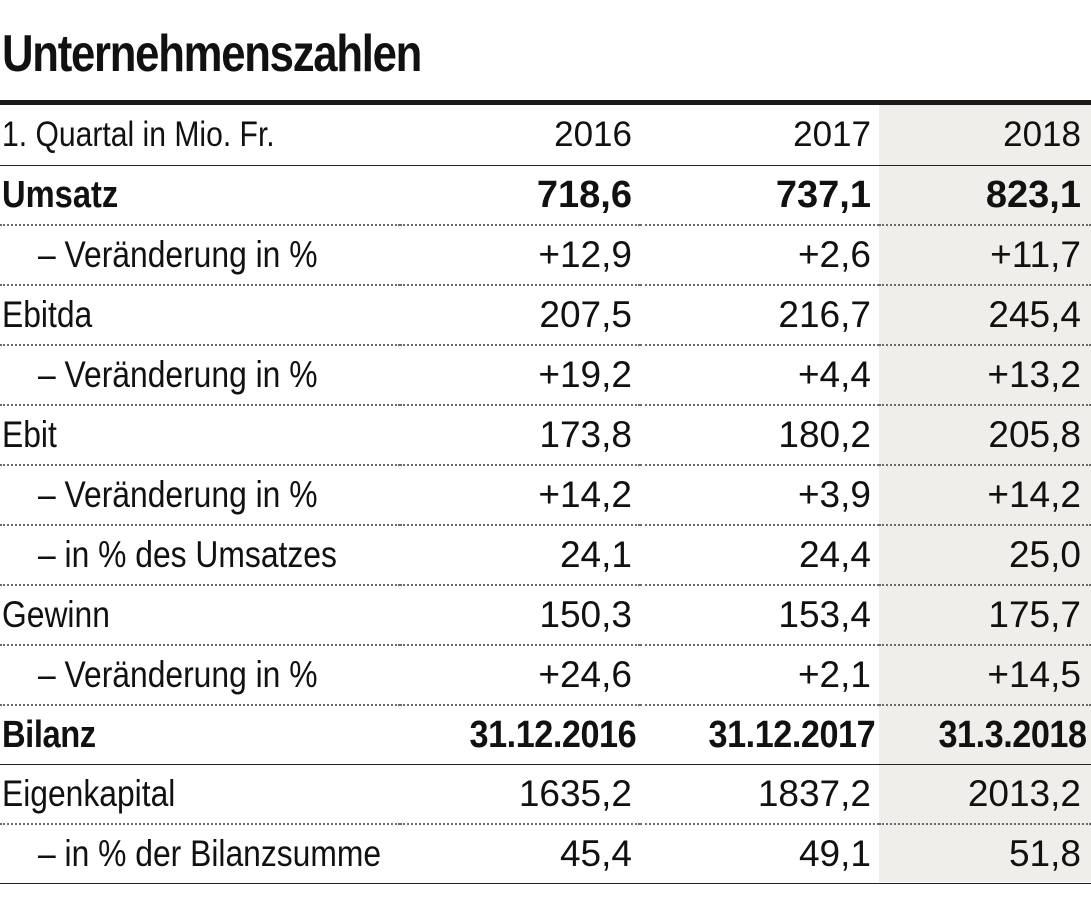 This screenshot has width=1091, height=906. Describe the element at coordinates (759, 555) in the screenshot. I see `cell-value: 24,4` at that location.